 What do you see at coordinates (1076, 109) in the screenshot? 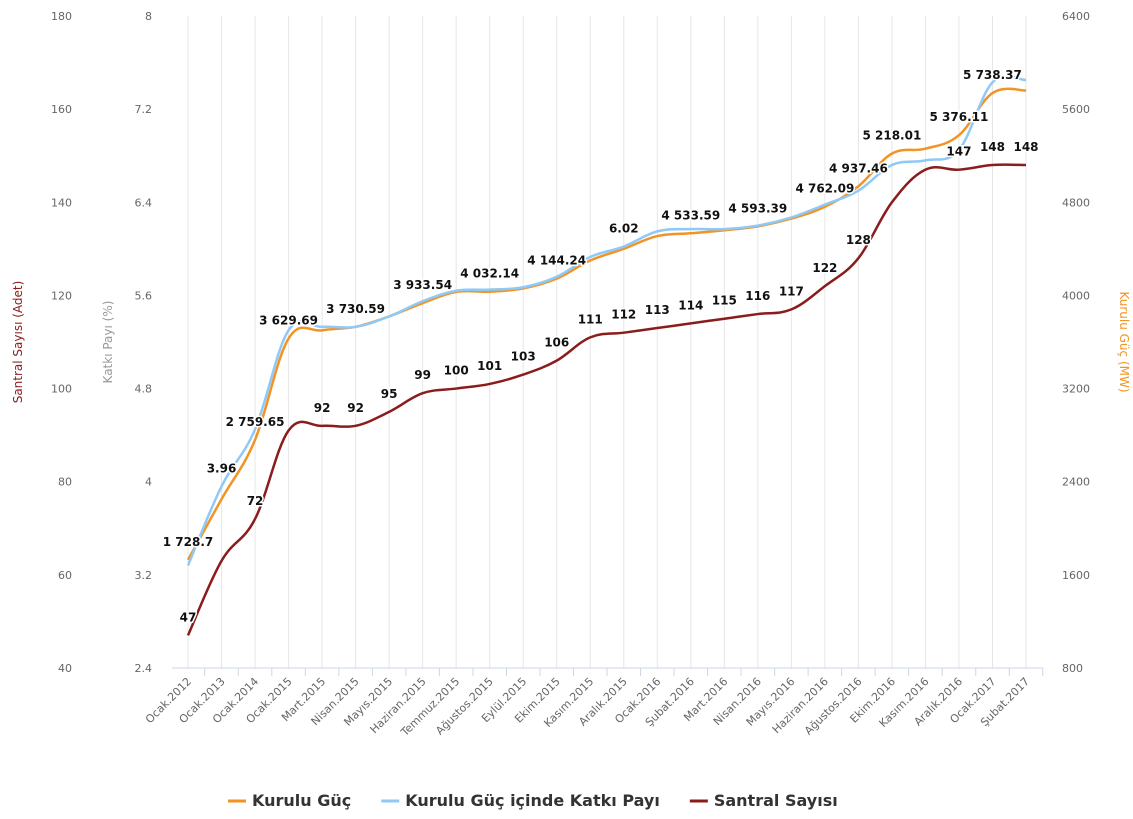
I see `y-tick-label: 5600` at bounding box center [1076, 109].